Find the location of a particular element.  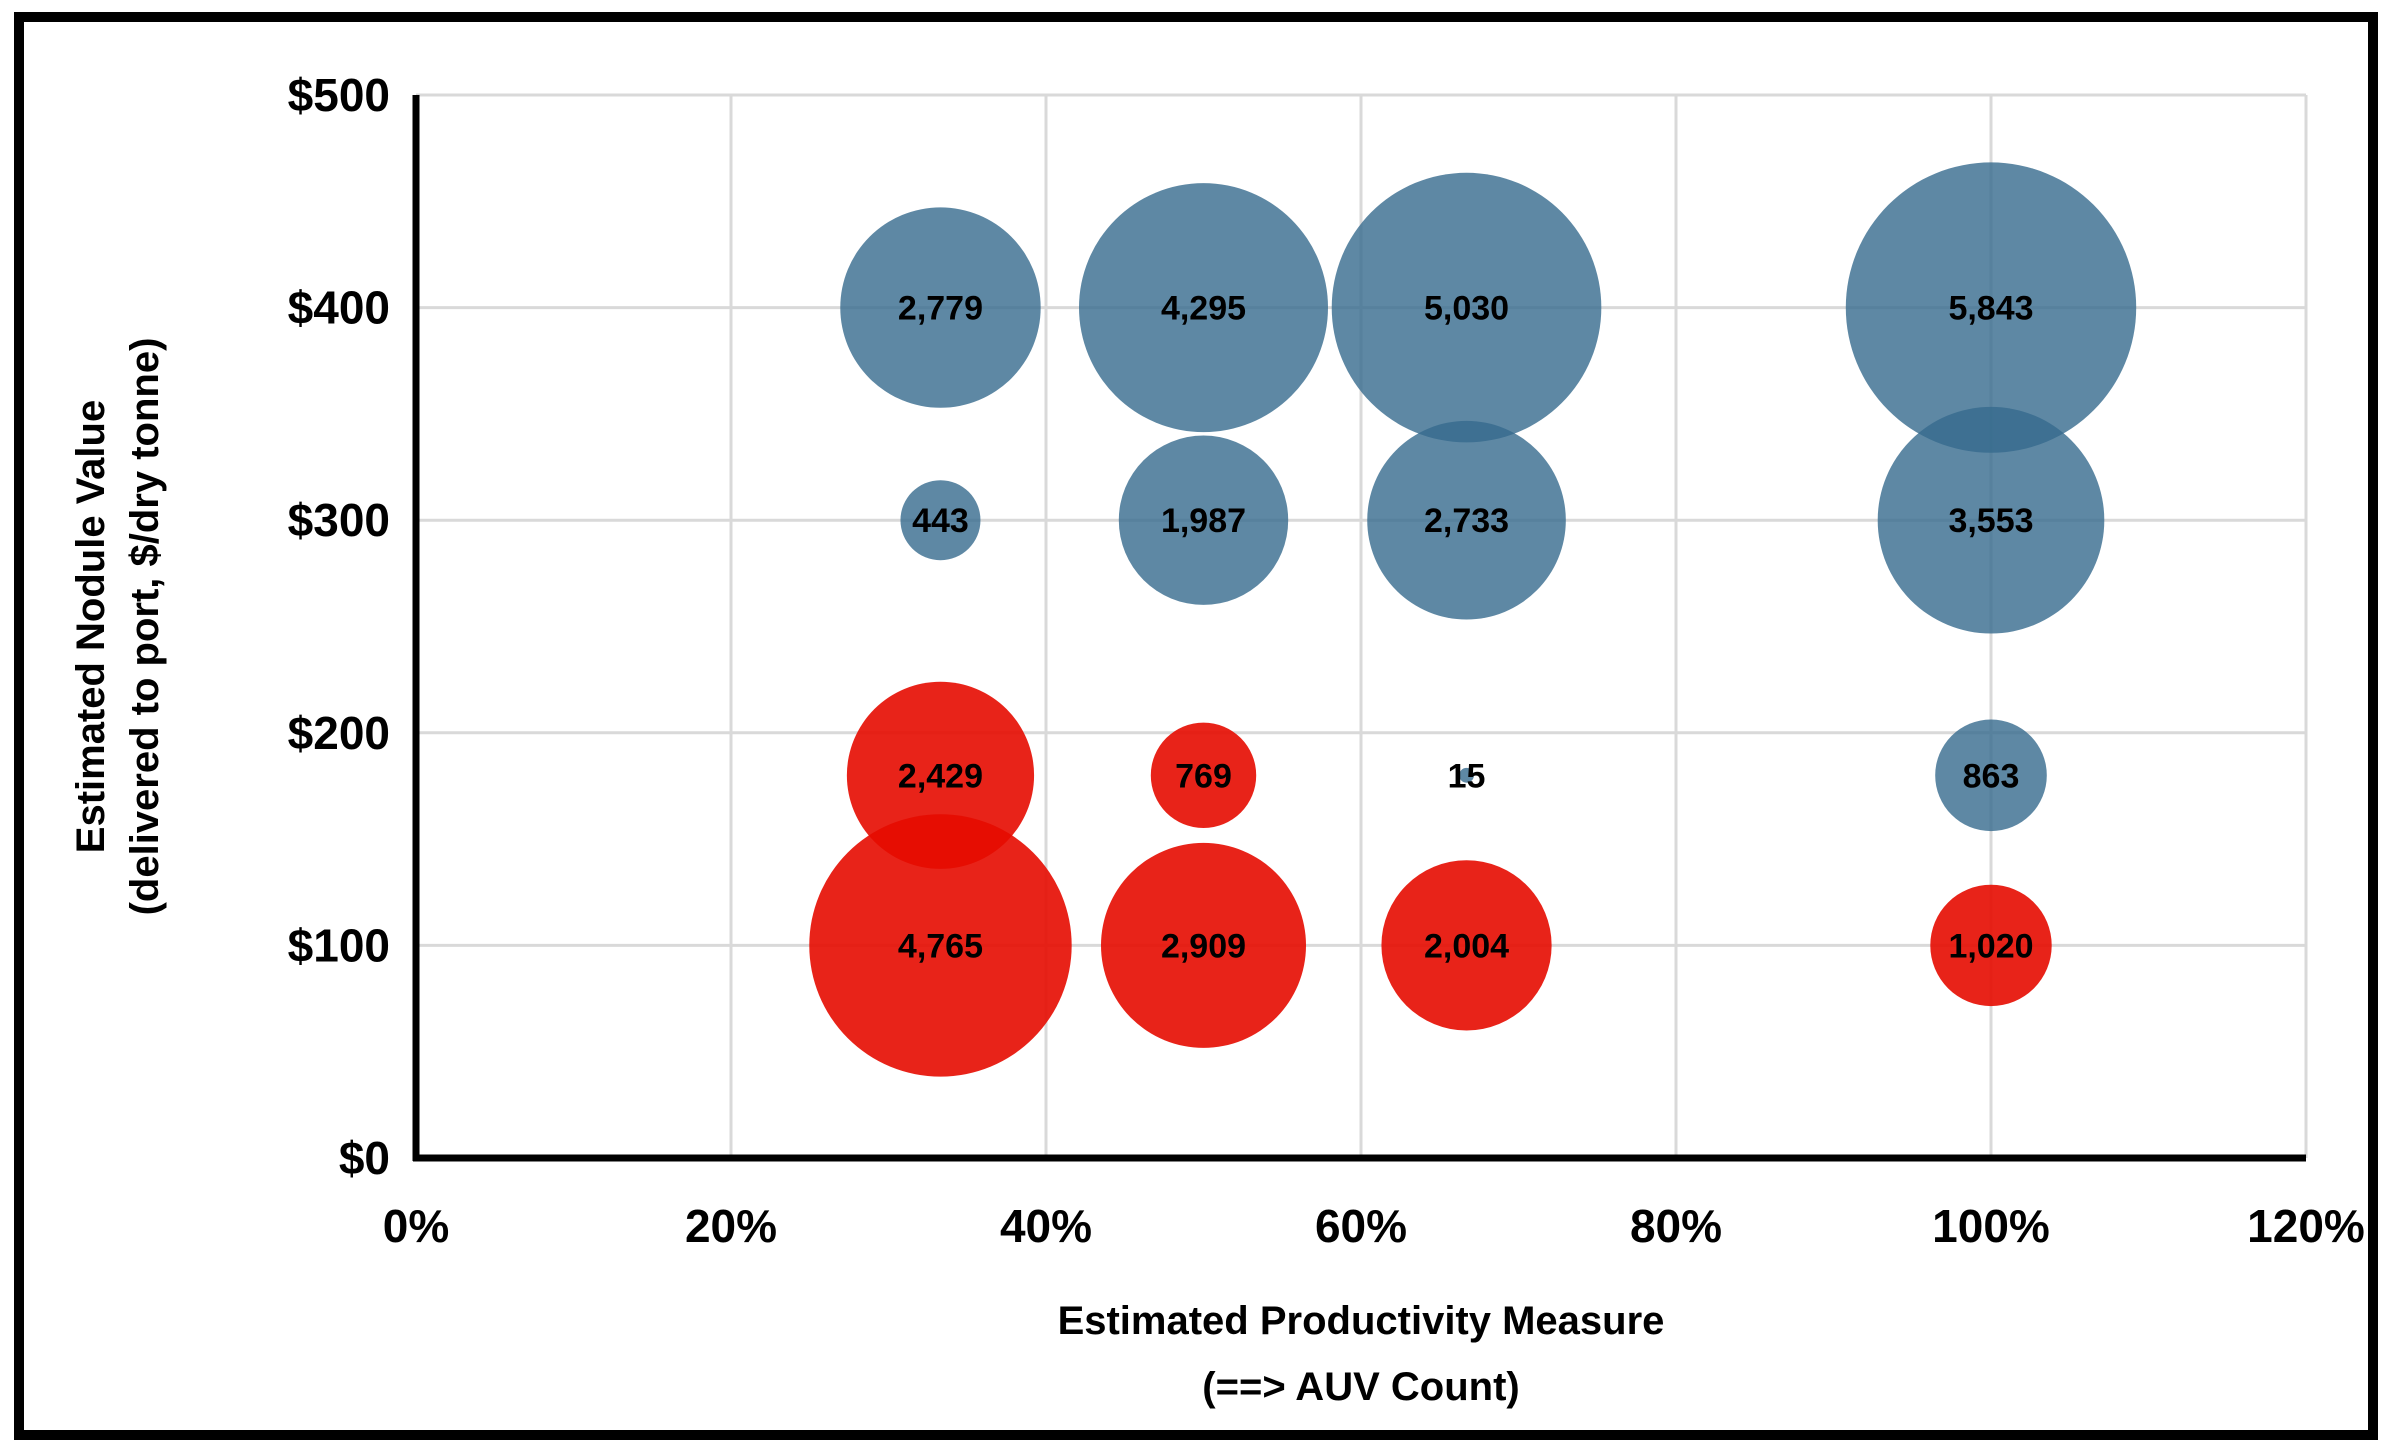

bubble-label: 4,295 is located at coordinates (1203, 309).